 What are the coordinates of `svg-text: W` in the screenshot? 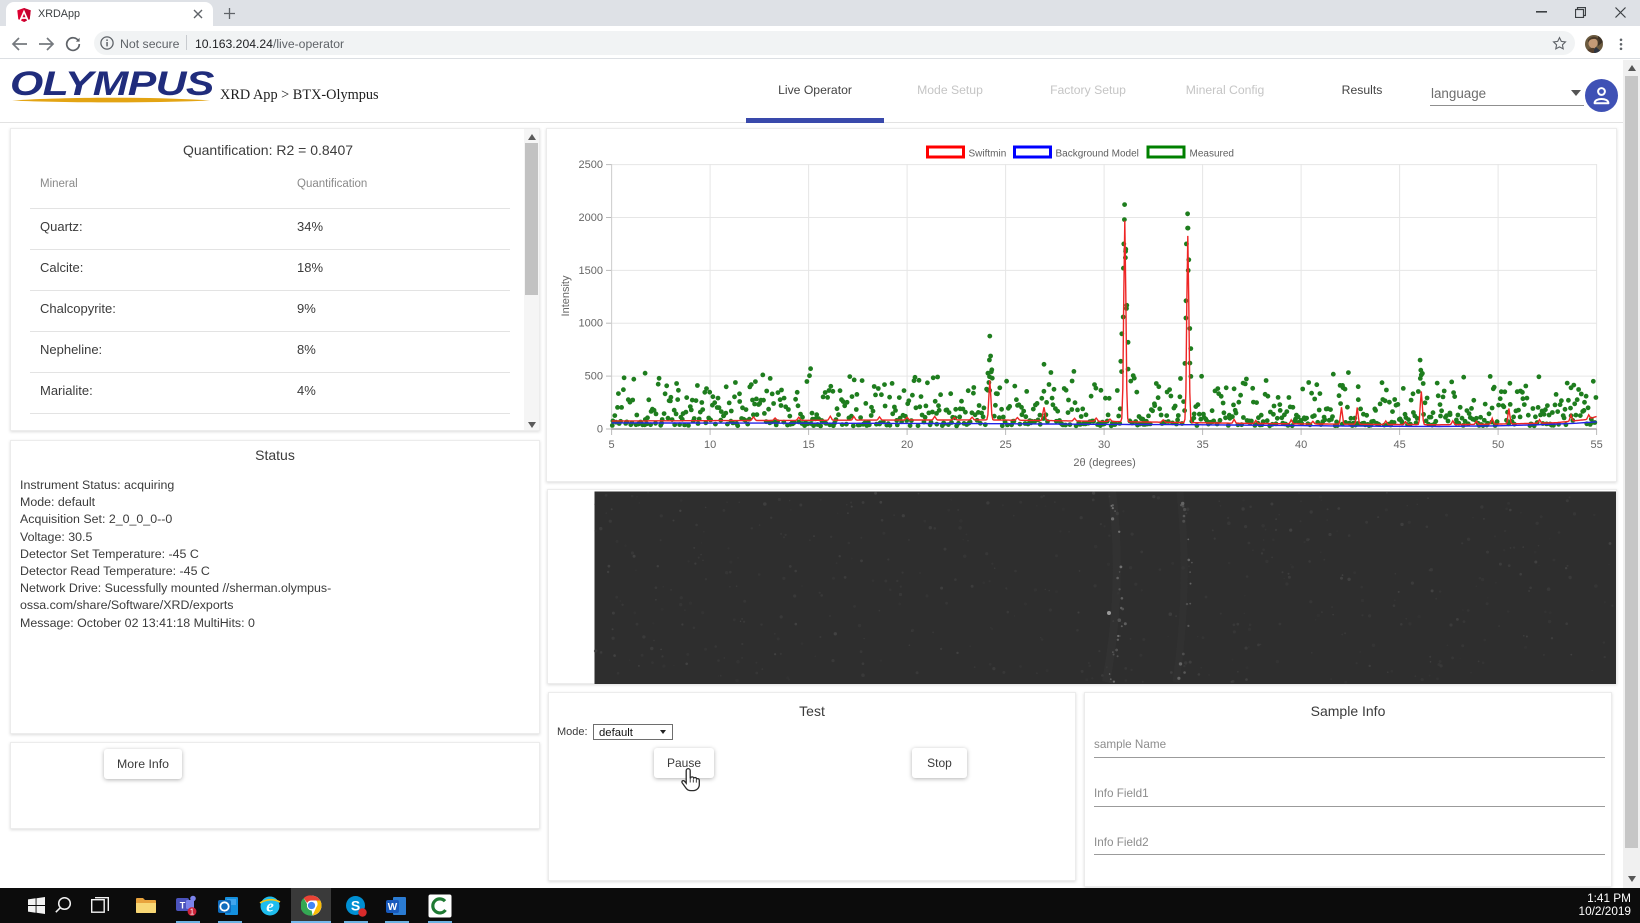 It's located at (393, 907).